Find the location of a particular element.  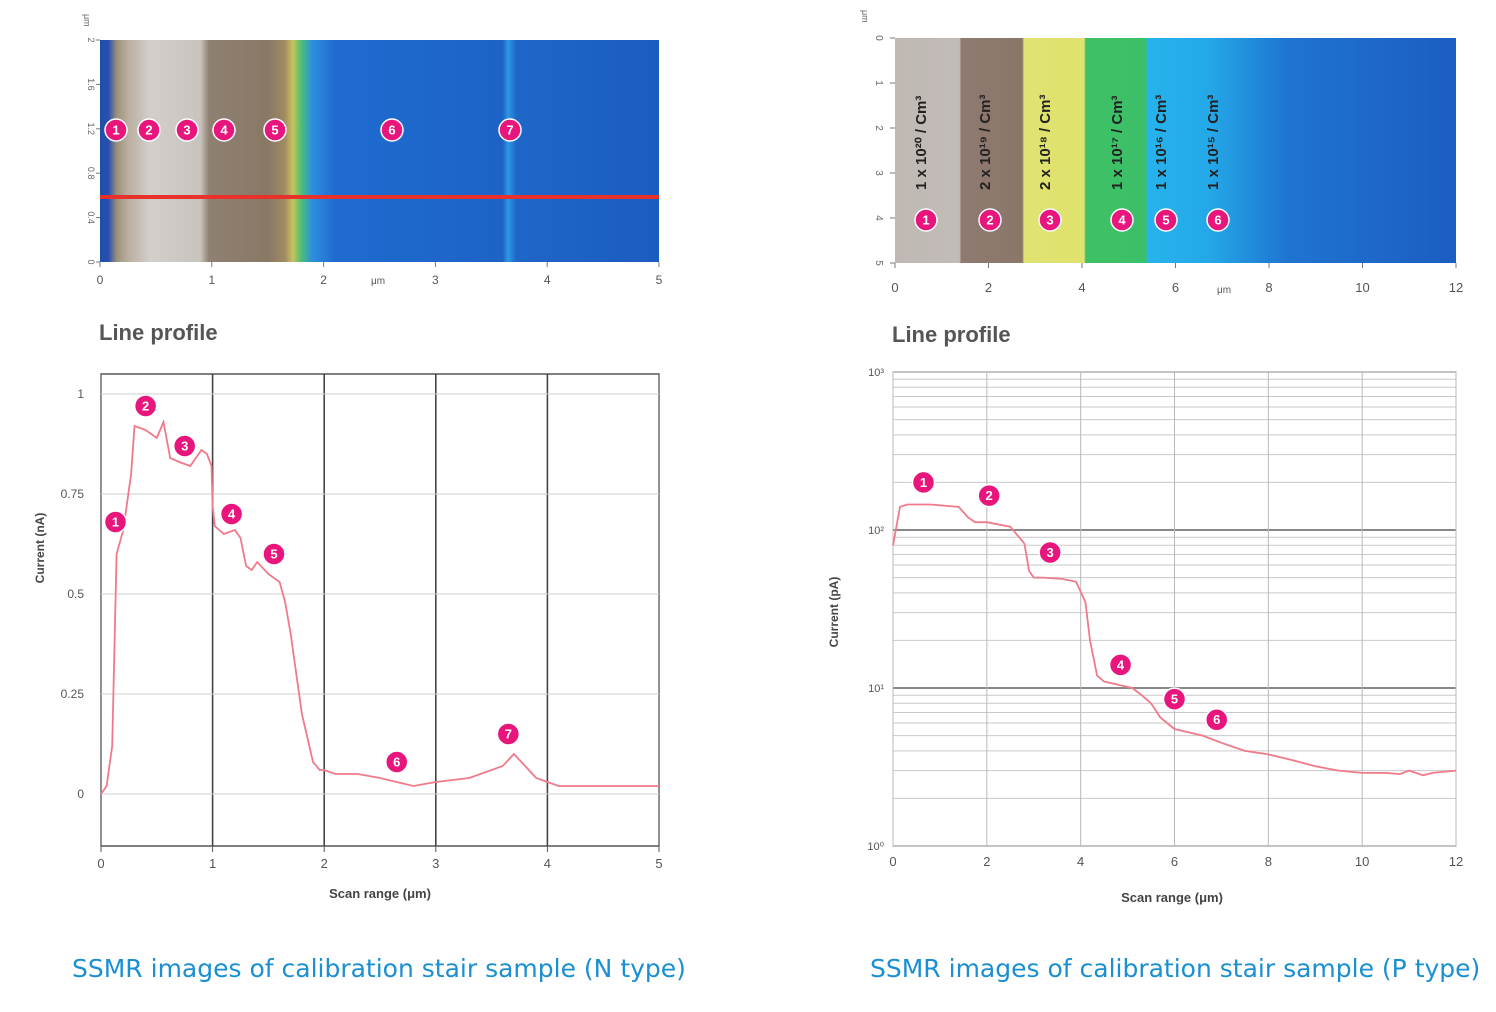

p-x-tick-label: 4 is located at coordinates (1080, 861).